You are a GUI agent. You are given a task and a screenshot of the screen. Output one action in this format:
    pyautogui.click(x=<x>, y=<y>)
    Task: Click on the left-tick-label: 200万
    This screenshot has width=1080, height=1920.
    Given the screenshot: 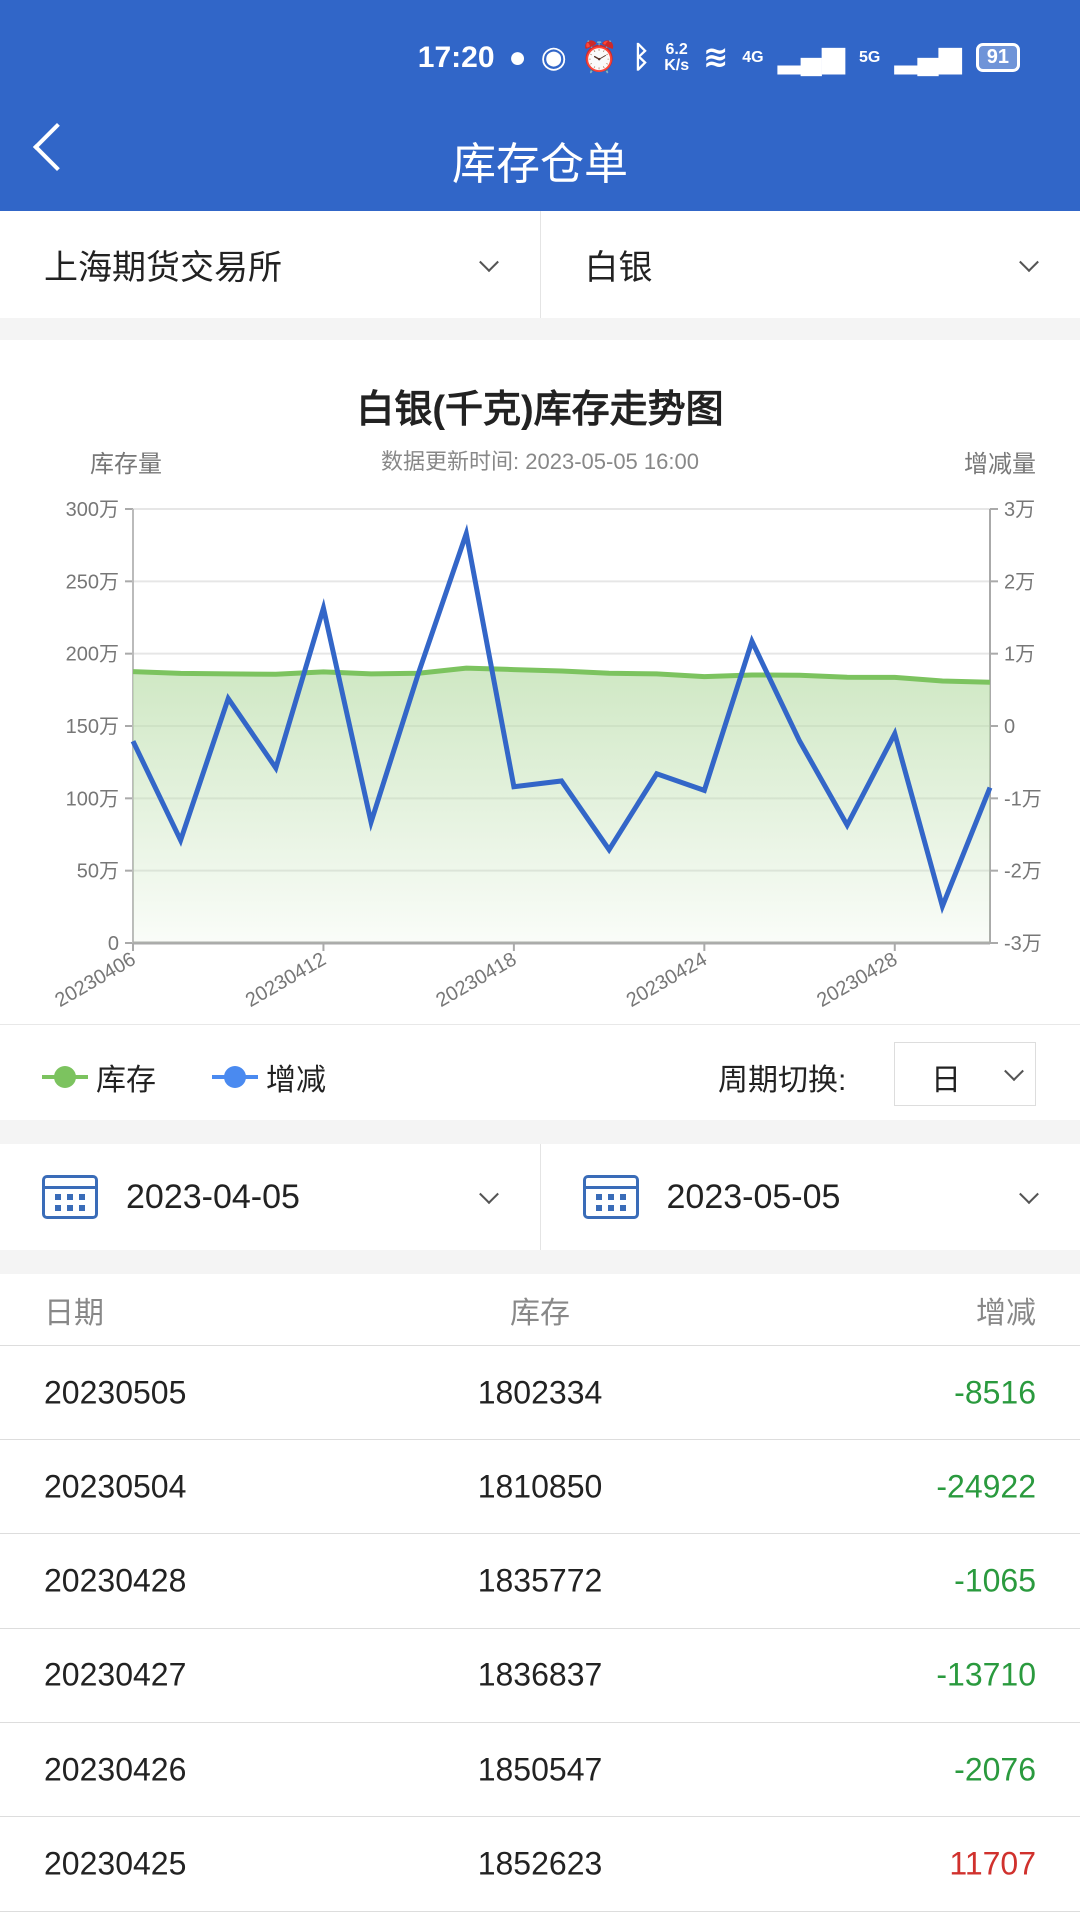 What is the action you would take?
    pyautogui.click(x=92, y=655)
    